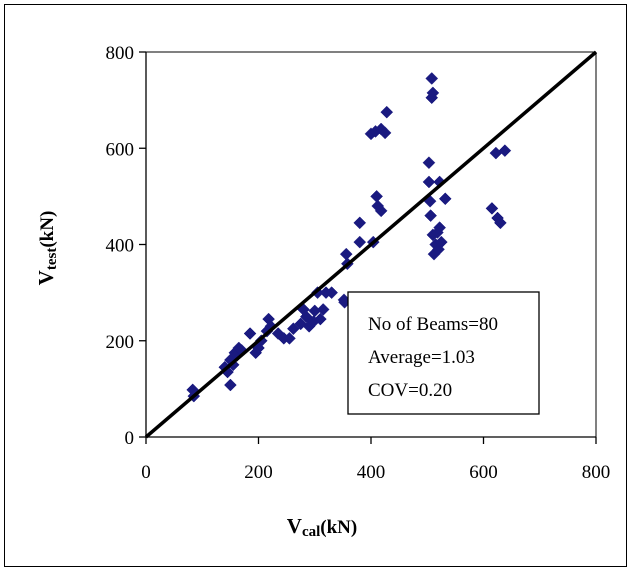  What do you see at coordinates (421, 357) in the screenshot?
I see `stats-average: Average=1.03` at bounding box center [421, 357].